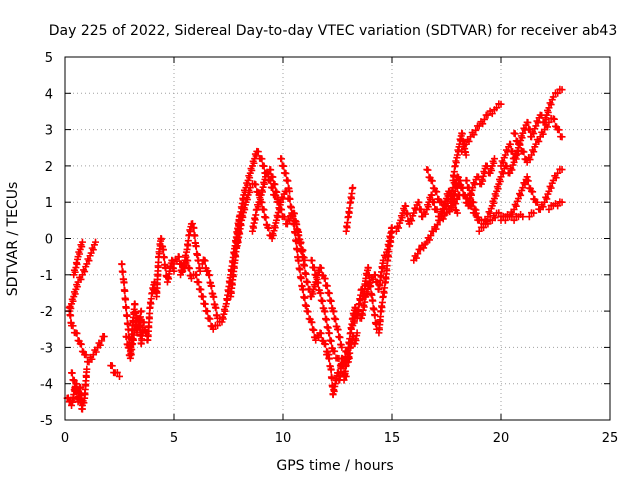 The image size is (640, 480). I want to click on x-tick-label: 15, so click(392, 438).